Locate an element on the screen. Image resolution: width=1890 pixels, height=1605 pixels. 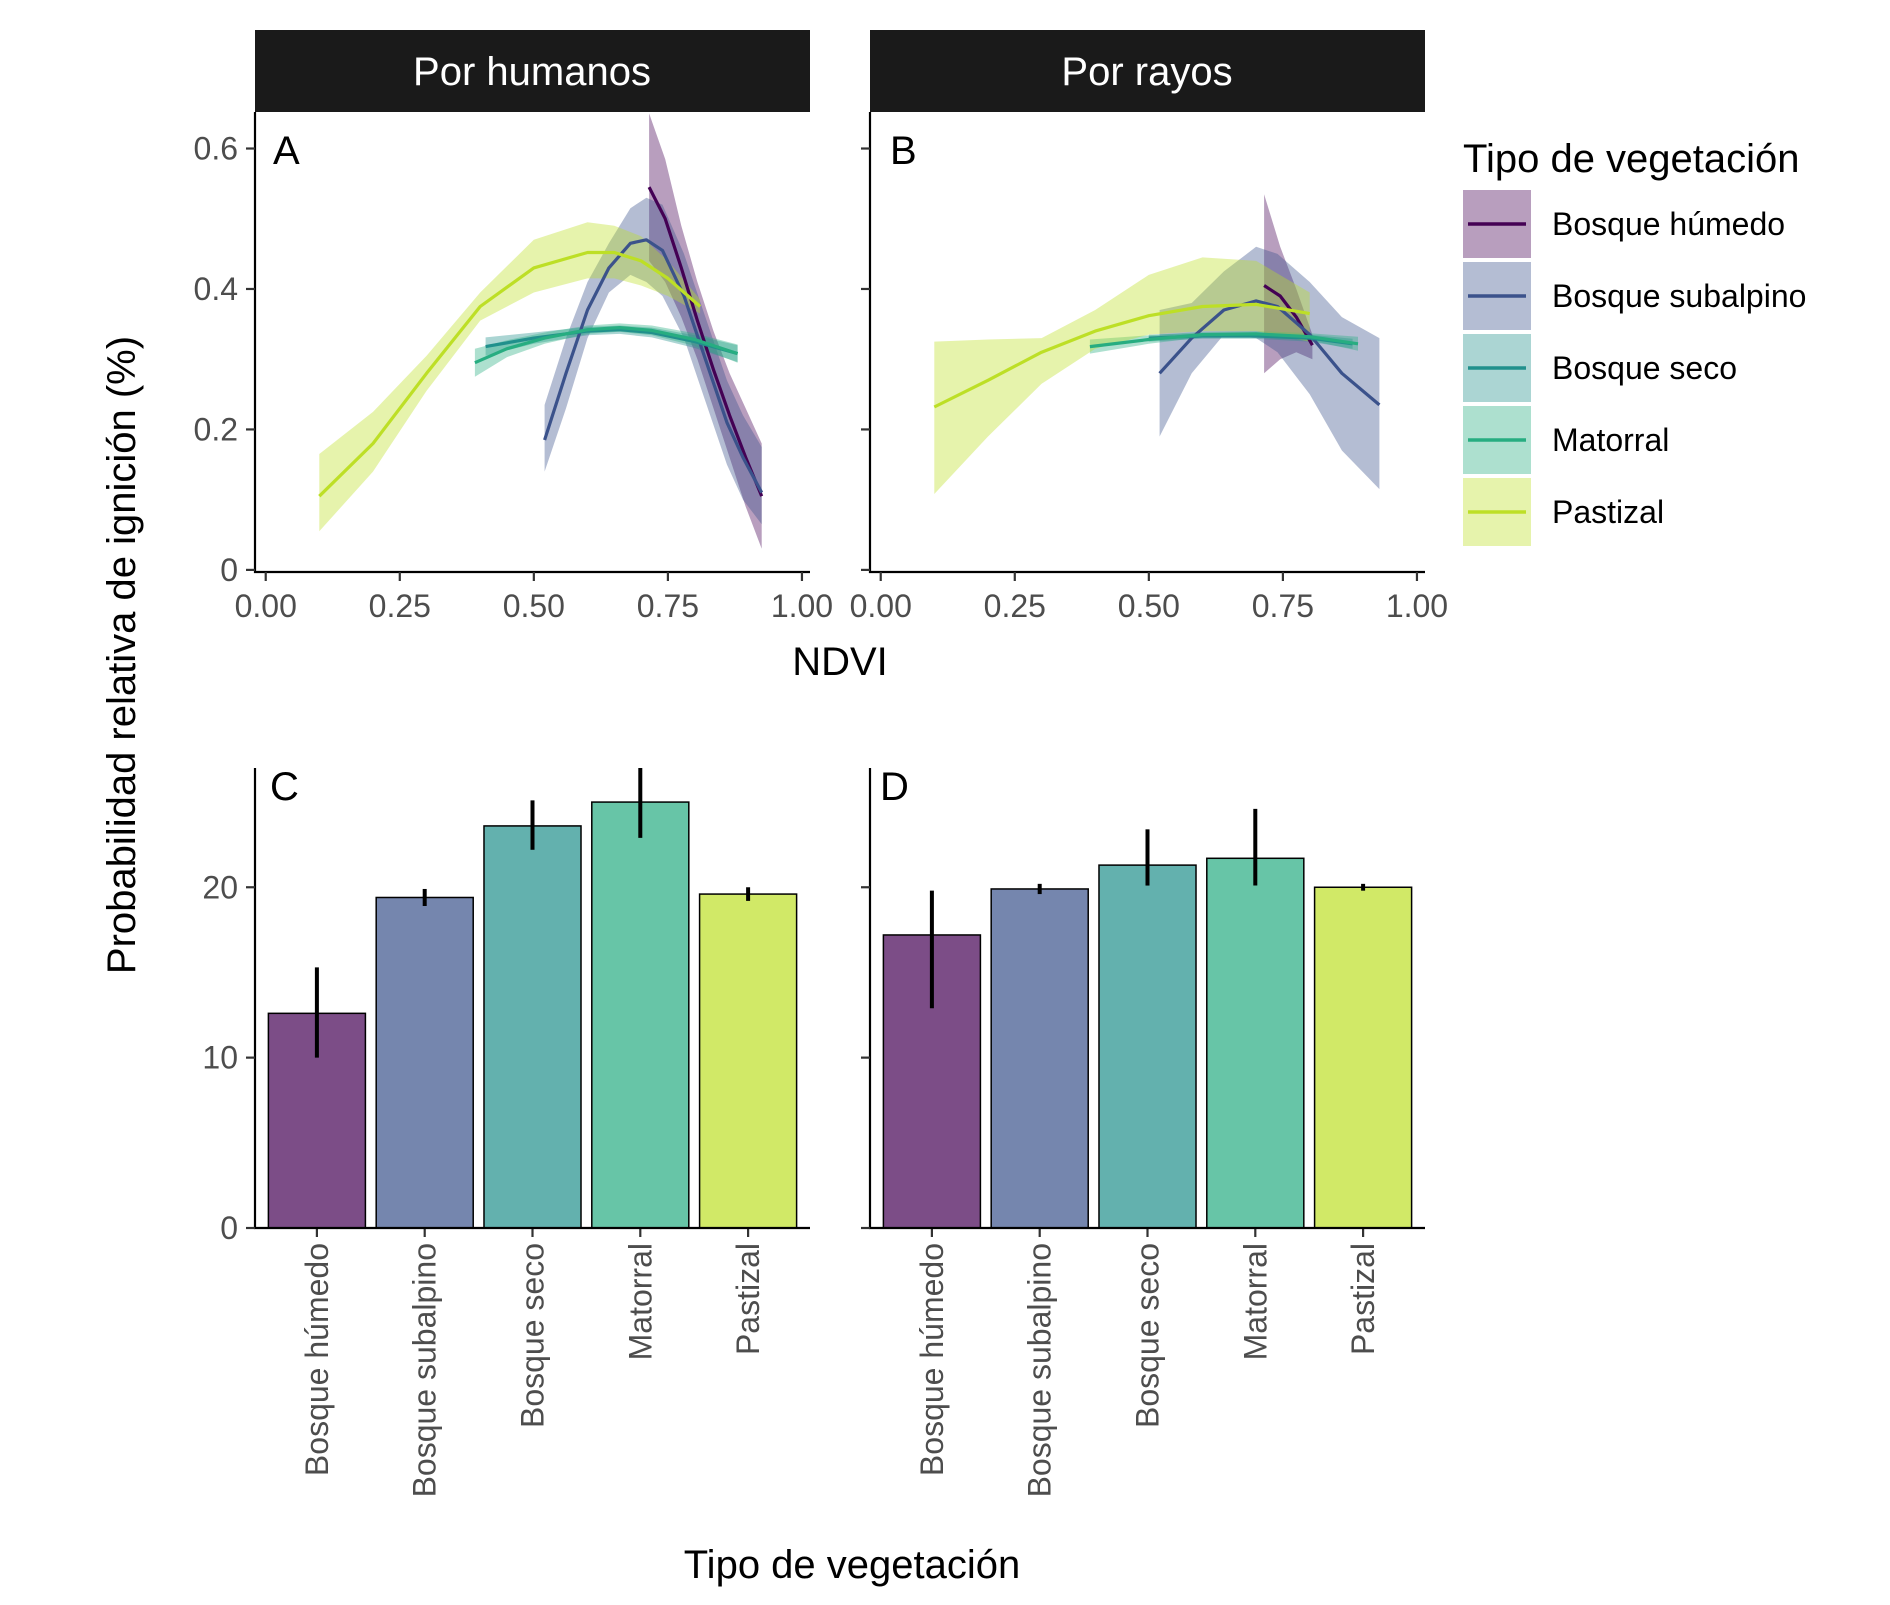
y-tick-label: 0.4 is located at coordinates (216, 289).